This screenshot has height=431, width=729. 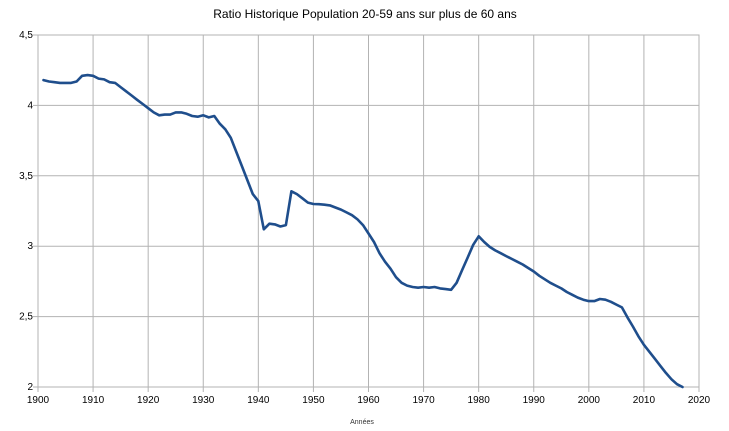 What do you see at coordinates (148, 400) in the screenshot?
I see `x-tick-label: 1920` at bounding box center [148, 400].